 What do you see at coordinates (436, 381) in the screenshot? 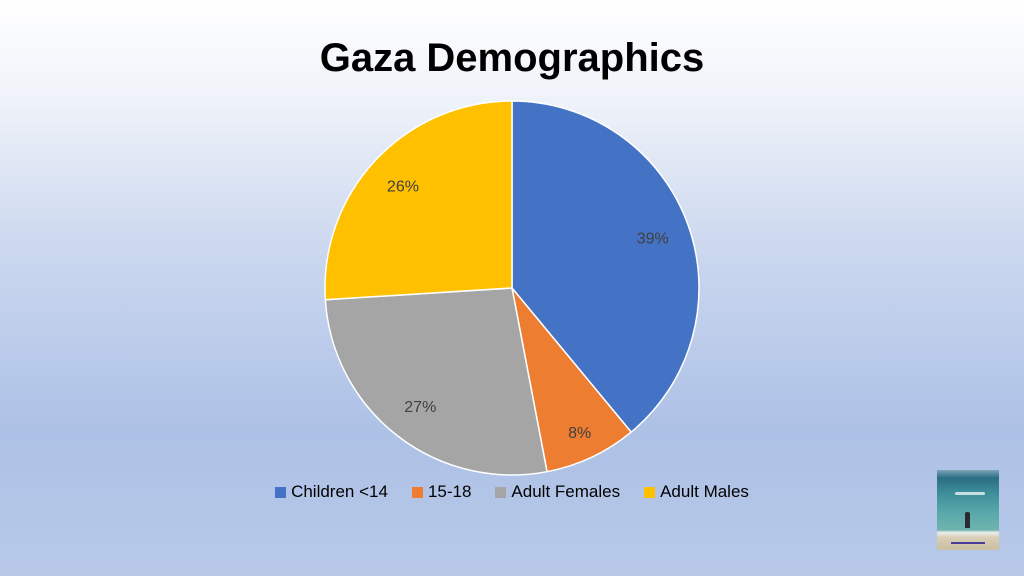
I see `pie-slice-adult-females` at bounding box center [436, 381].